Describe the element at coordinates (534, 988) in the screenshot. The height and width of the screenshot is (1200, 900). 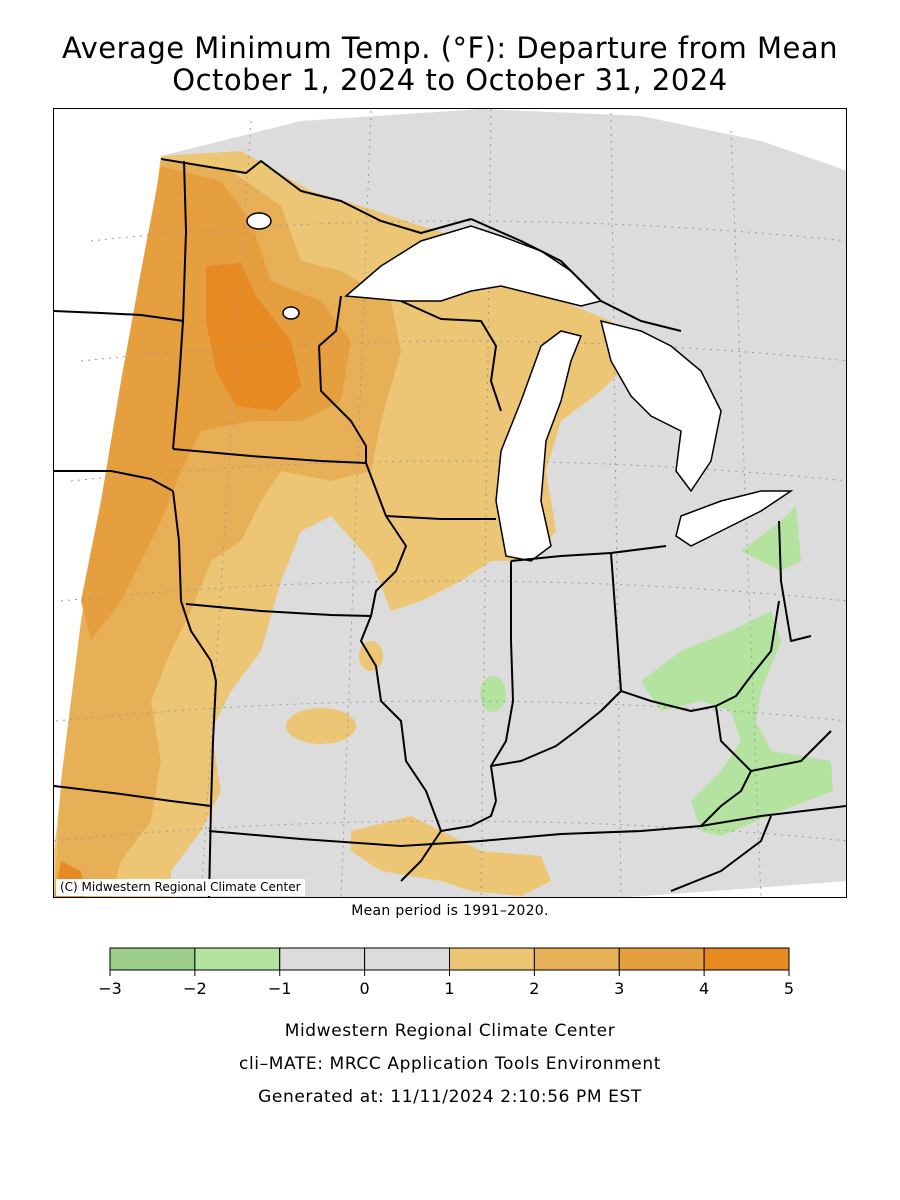
I see `legend-tick-label: 2` at that location.